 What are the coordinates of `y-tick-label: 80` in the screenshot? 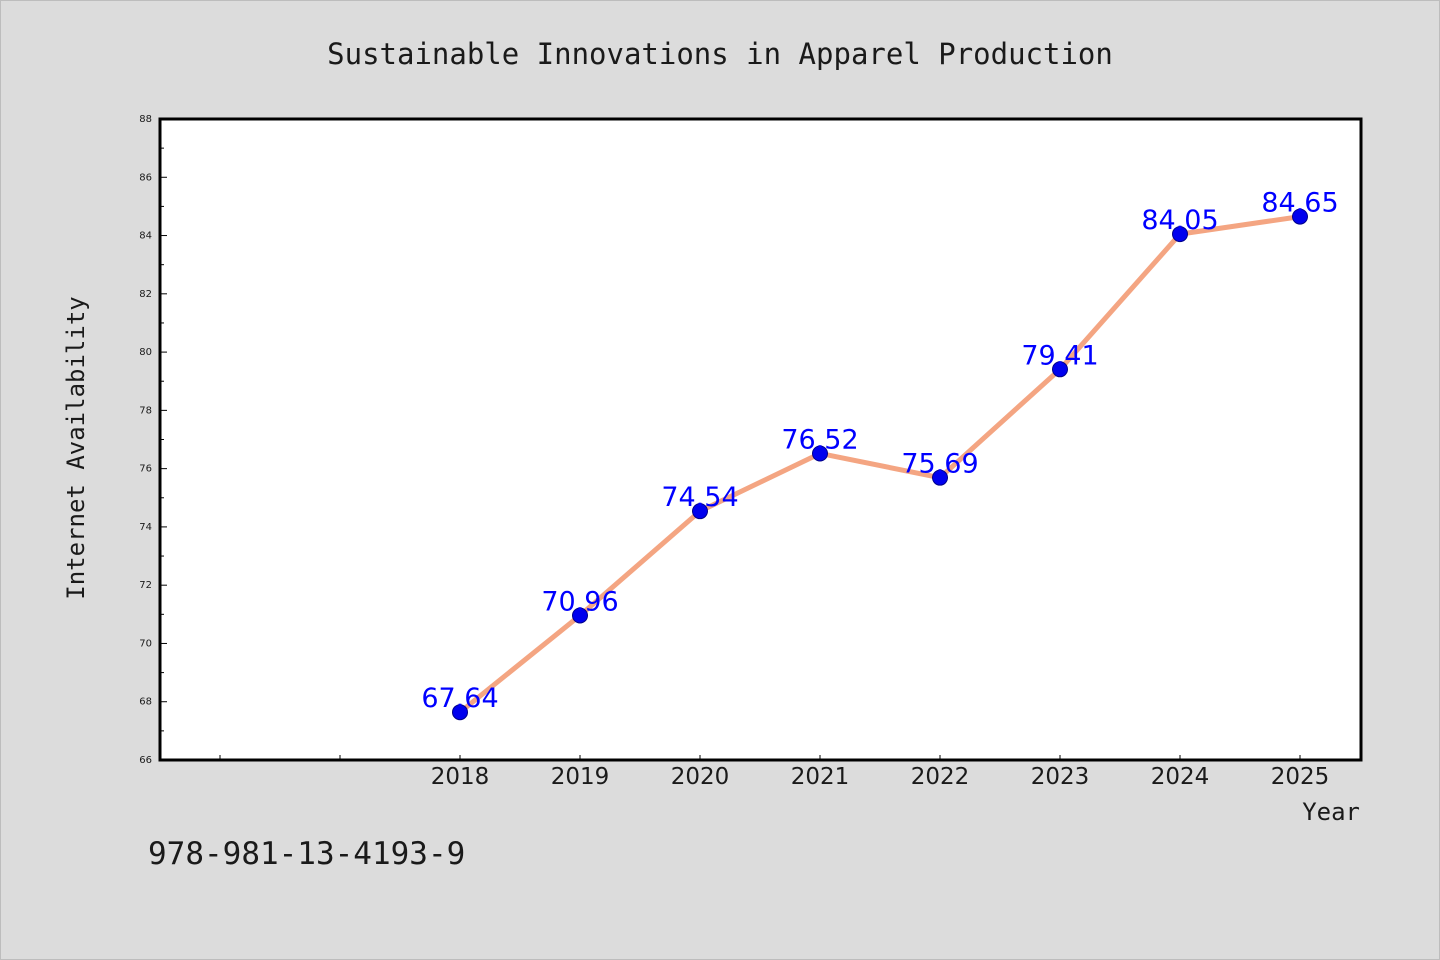 It's located at (145, 352).